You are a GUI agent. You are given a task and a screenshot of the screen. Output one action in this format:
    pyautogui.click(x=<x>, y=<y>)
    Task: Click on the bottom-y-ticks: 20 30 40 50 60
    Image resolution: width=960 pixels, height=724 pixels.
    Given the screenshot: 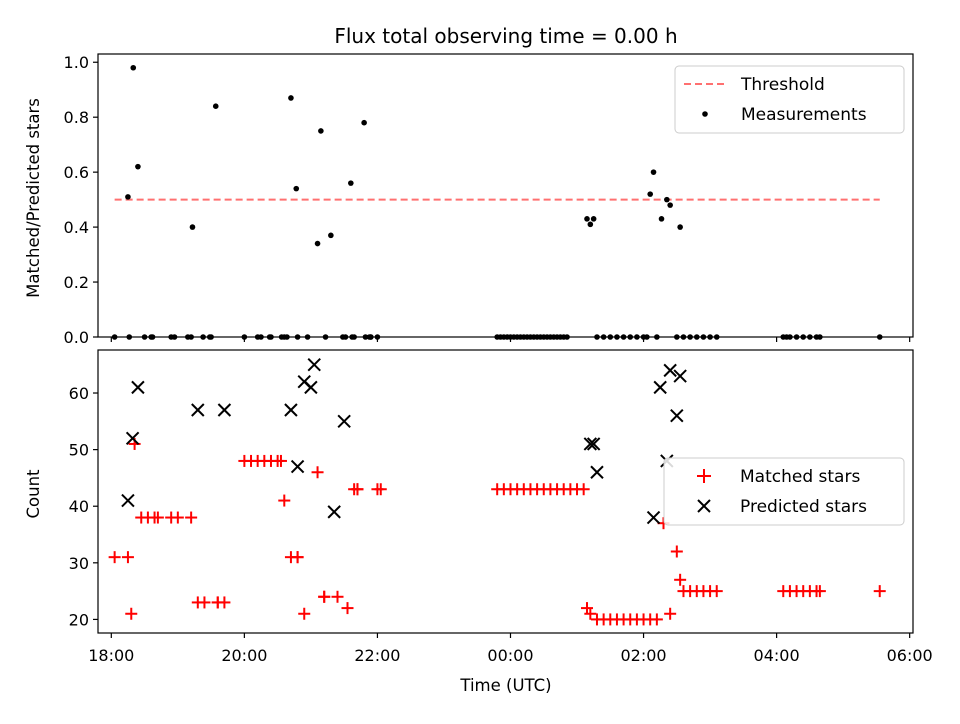 What is the action you would take?
    pyautogui.click(x=83, y=506)
    